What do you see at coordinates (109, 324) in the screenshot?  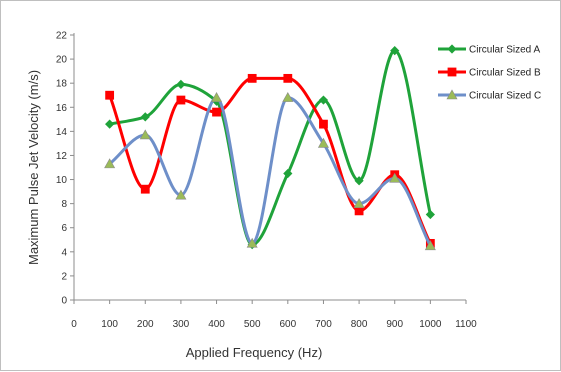 I see `x-tick-label: 100` at bounding box center [109, 324].